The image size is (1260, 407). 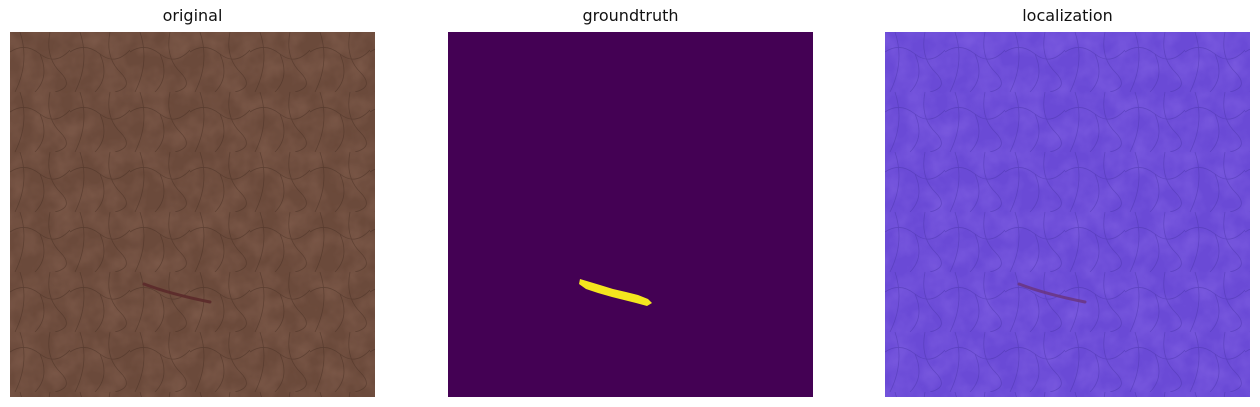 I want to click on overlay-defect-scratch, so click(x=1052, y=293).